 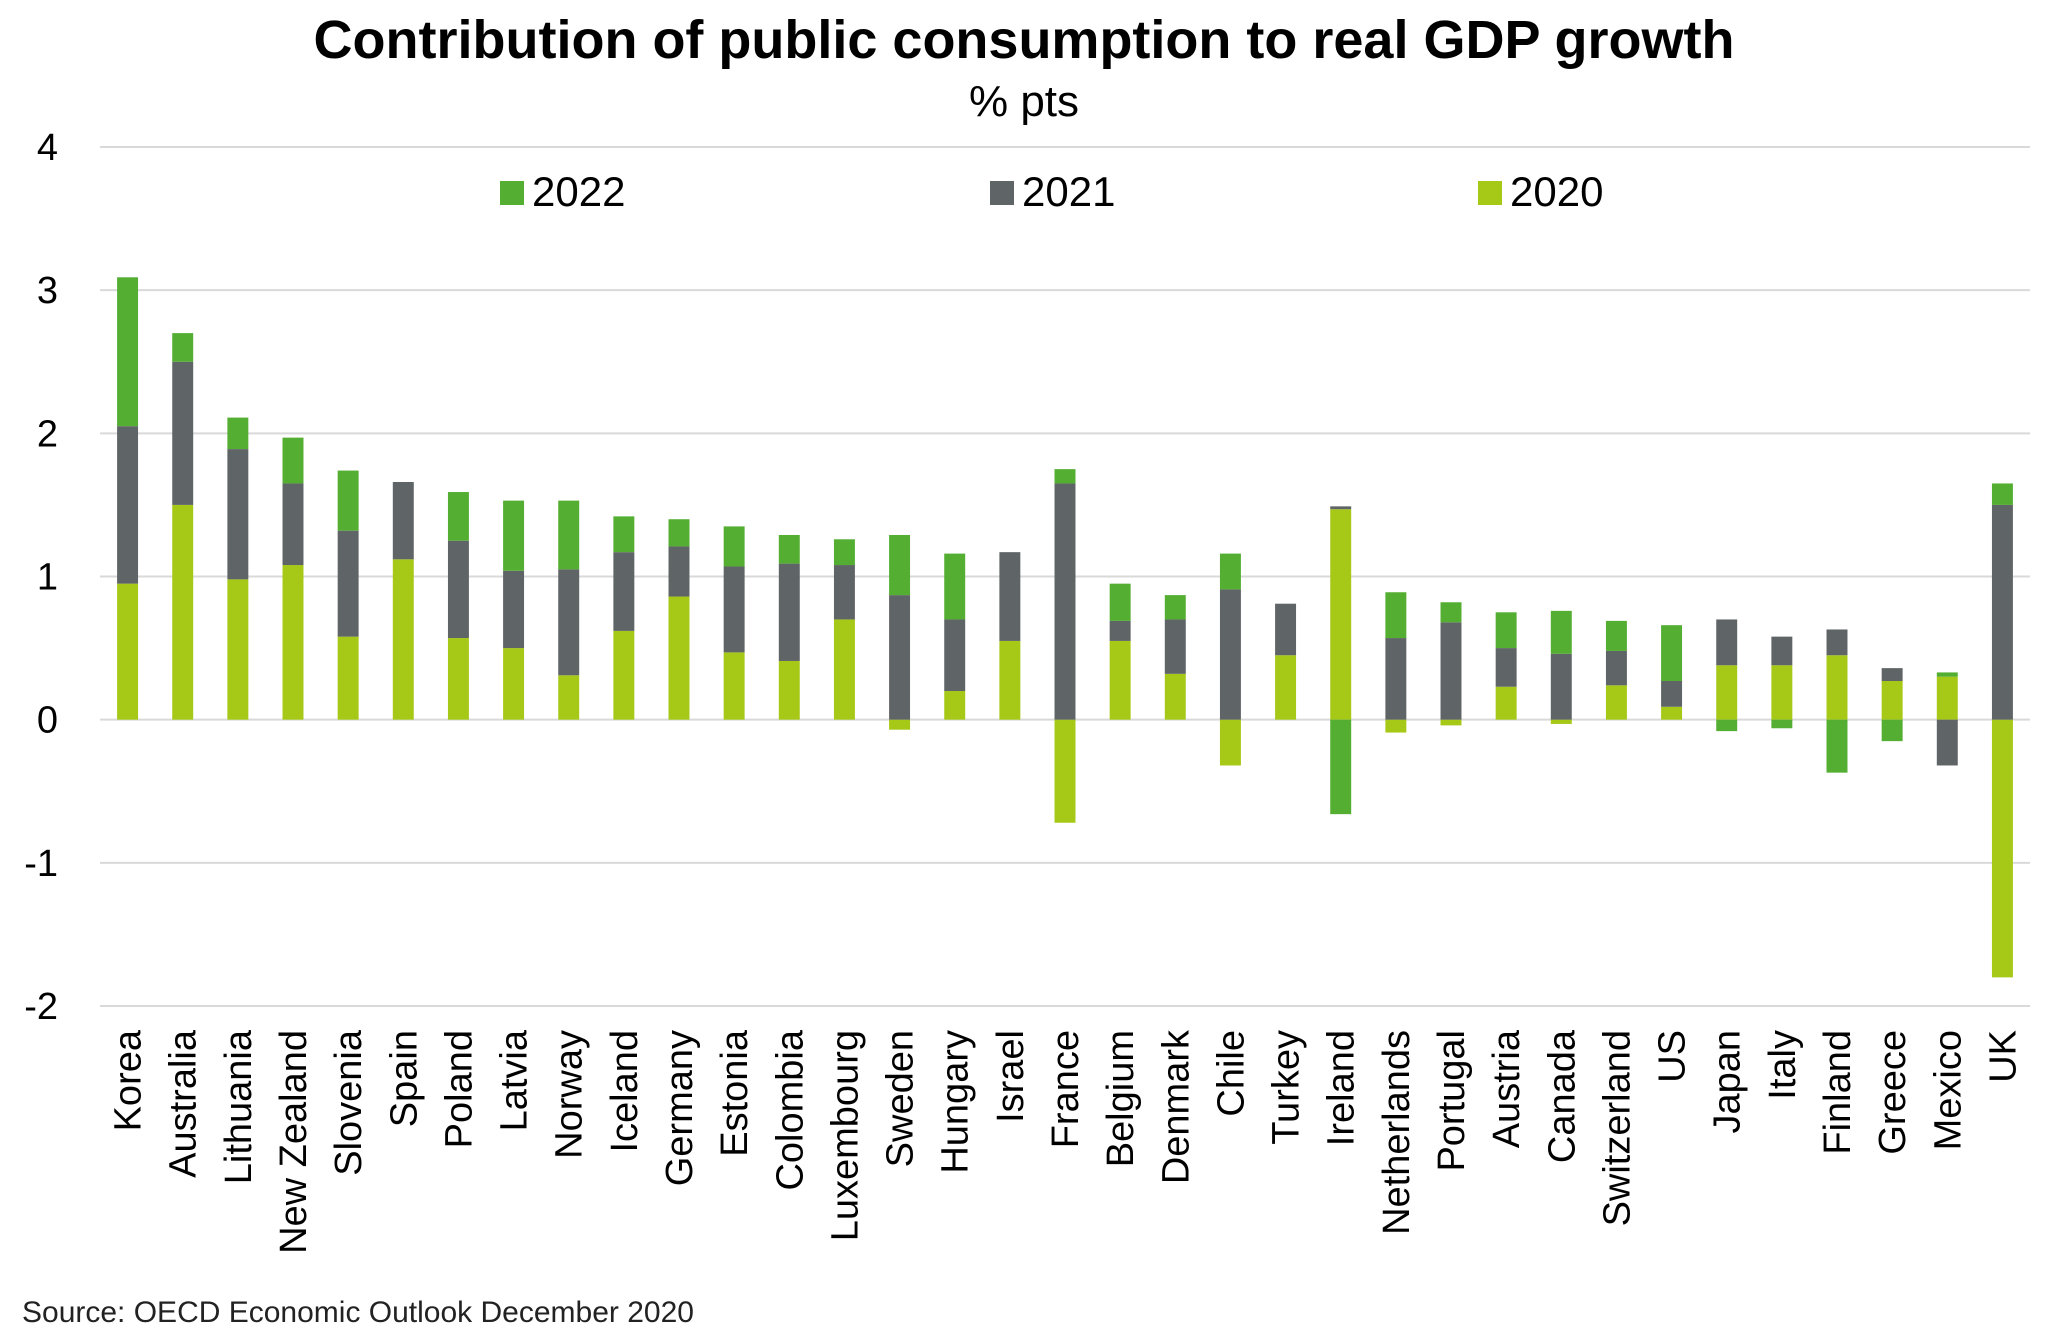 I want to click on x-tick-label: Netherlands, so click(x=1397, y=1132).